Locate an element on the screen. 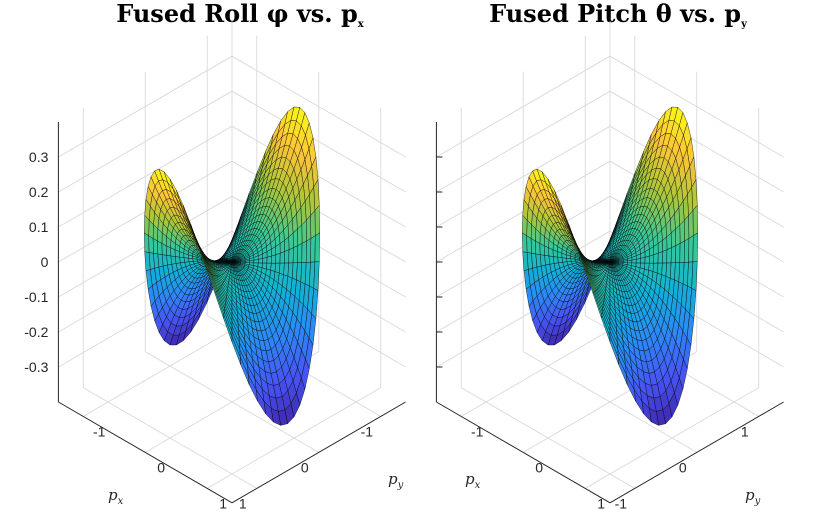 This screenshot has width=830, height=518. z-tick-label: 0.3 is located at coordinates (39, 157).